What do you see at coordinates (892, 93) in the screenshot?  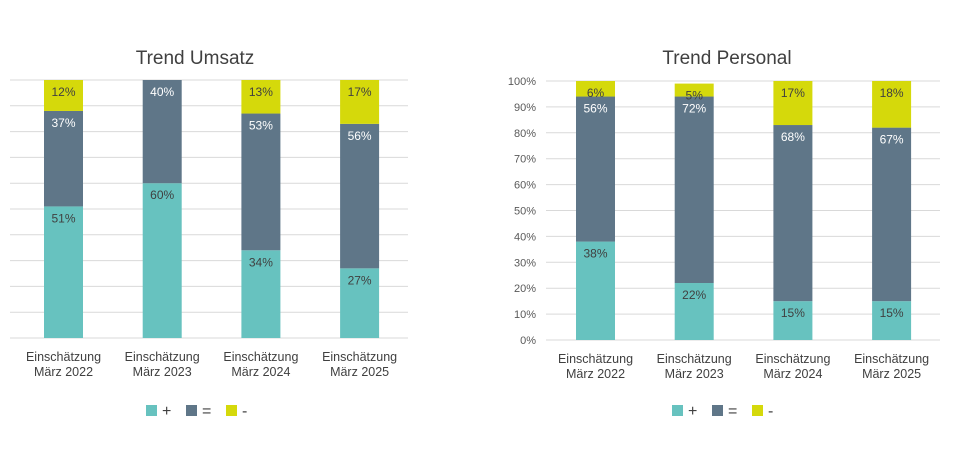 I see `data-label: 18%` at bounding box center [892, 93].